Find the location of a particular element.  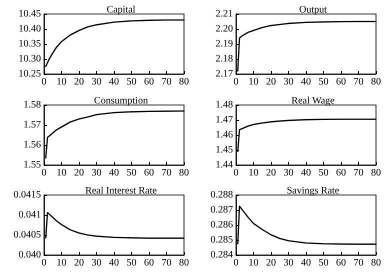

y-tick-label: 0.040 is located at coordinates (29, 255).